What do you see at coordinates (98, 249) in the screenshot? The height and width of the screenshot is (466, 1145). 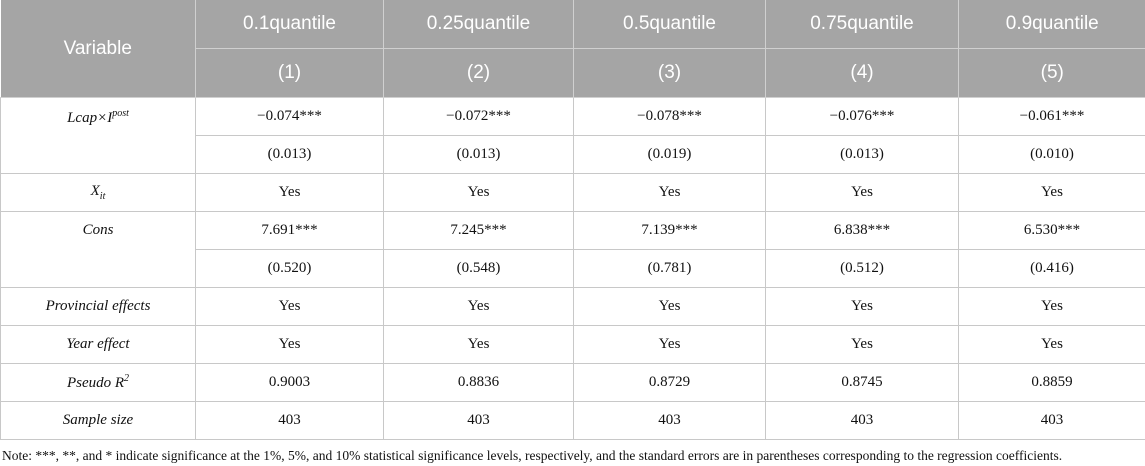 I see `variable-cell: Cons` at bounding box center [98, 249].